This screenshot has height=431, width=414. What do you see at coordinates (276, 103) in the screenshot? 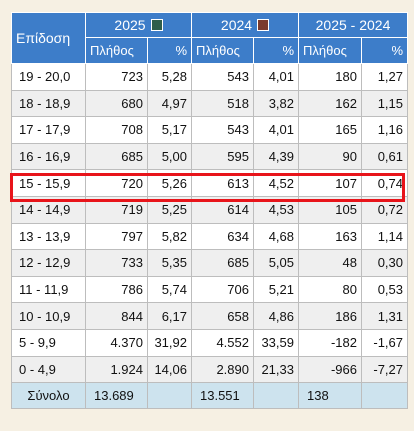
I see `pct-2024-cell: 3,82` at bounding box center [276, 103].